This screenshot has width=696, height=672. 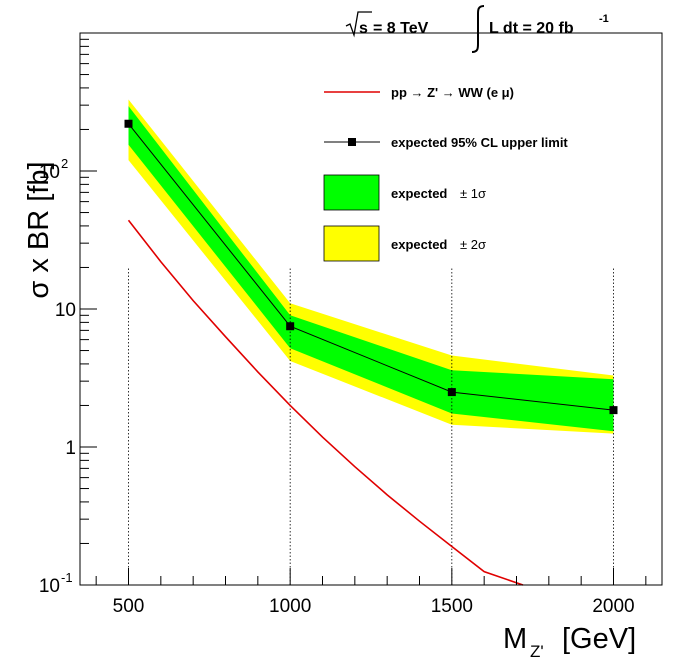 What do you see at coordinates (49, 172) in the screenshot?
I see `y-tick-label-100: 10` at bounding box center [49, 172].